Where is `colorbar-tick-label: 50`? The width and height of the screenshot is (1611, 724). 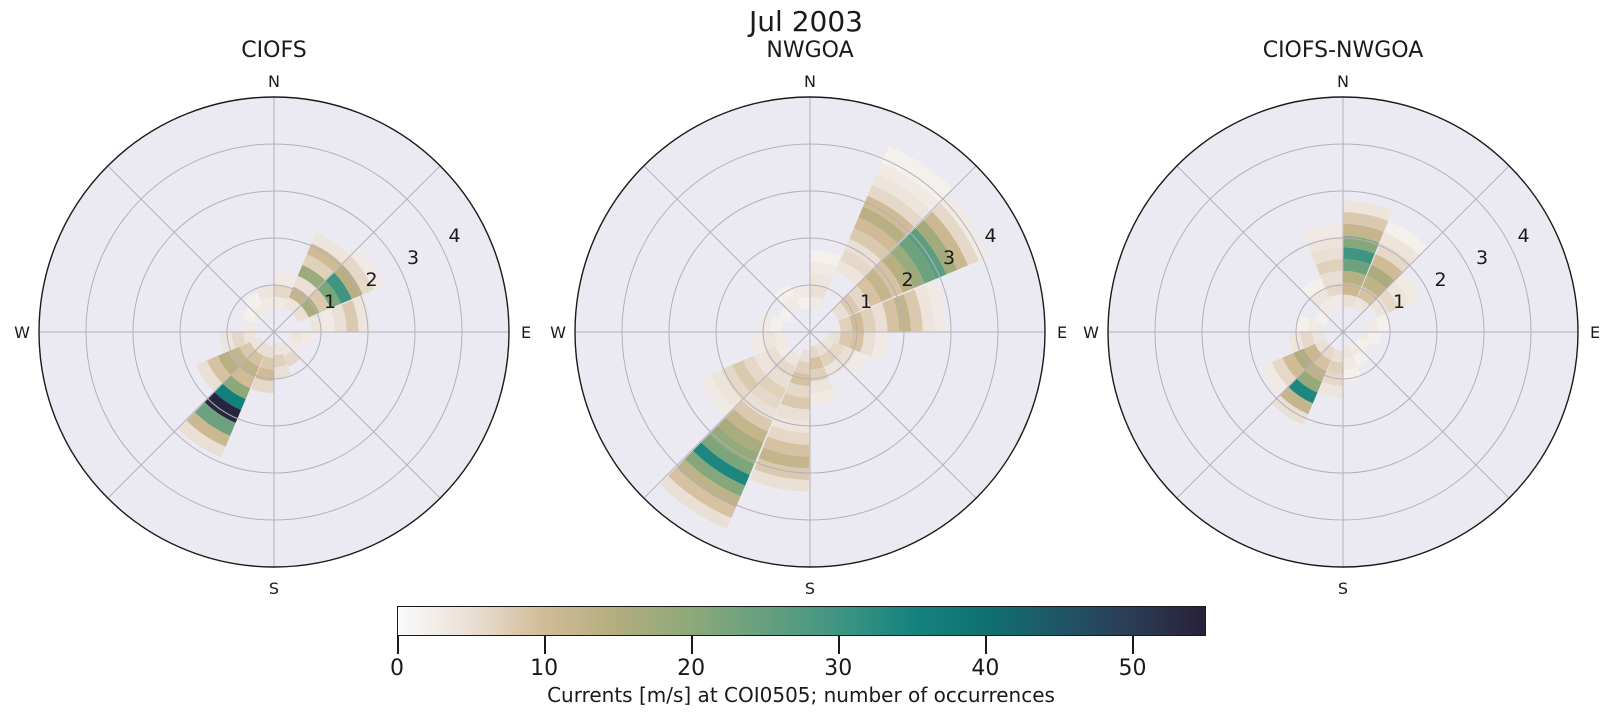 colorbar-tick-label: 50 is located at coordinates (1132, 668).